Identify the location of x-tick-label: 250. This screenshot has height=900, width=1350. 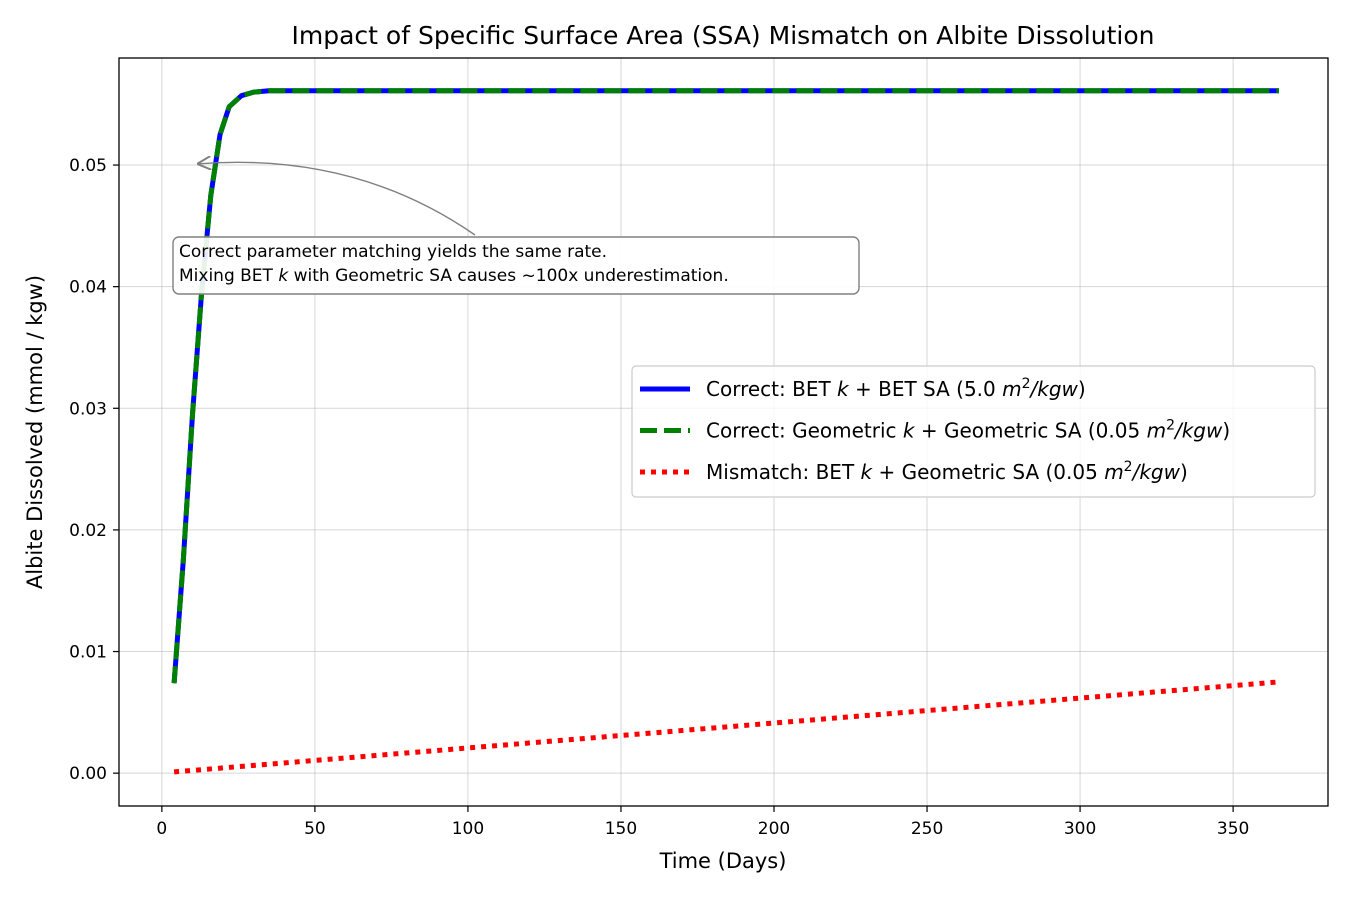
(927, 829).